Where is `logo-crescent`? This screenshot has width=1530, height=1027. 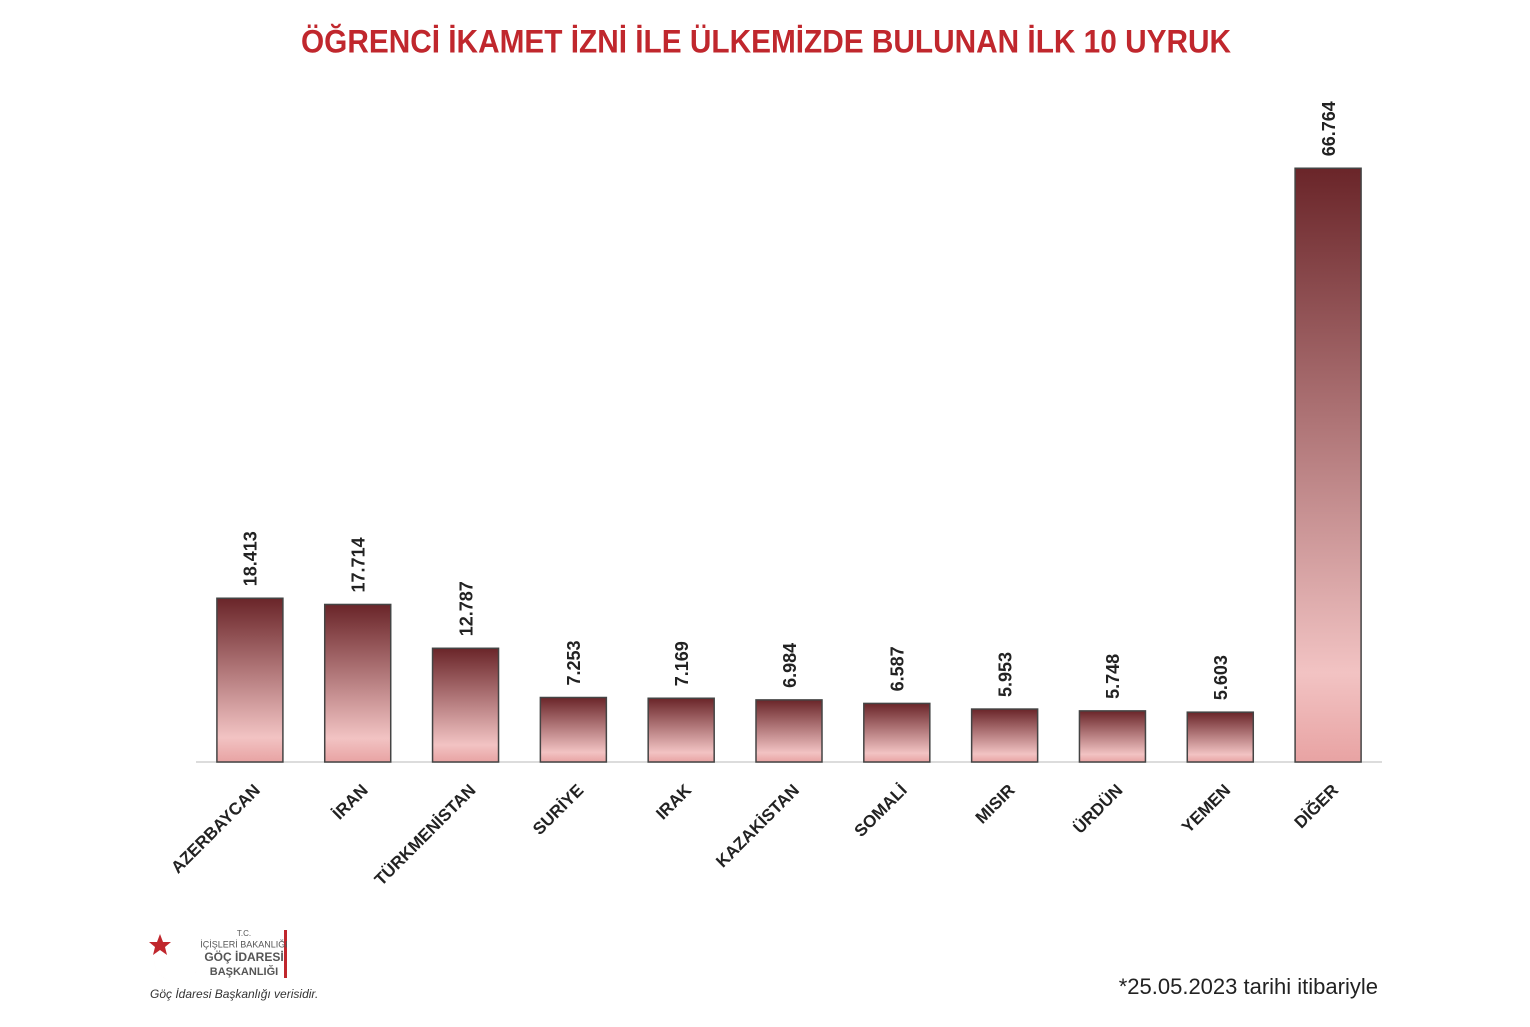
logo-crescent is located at coordinates (176, 967).